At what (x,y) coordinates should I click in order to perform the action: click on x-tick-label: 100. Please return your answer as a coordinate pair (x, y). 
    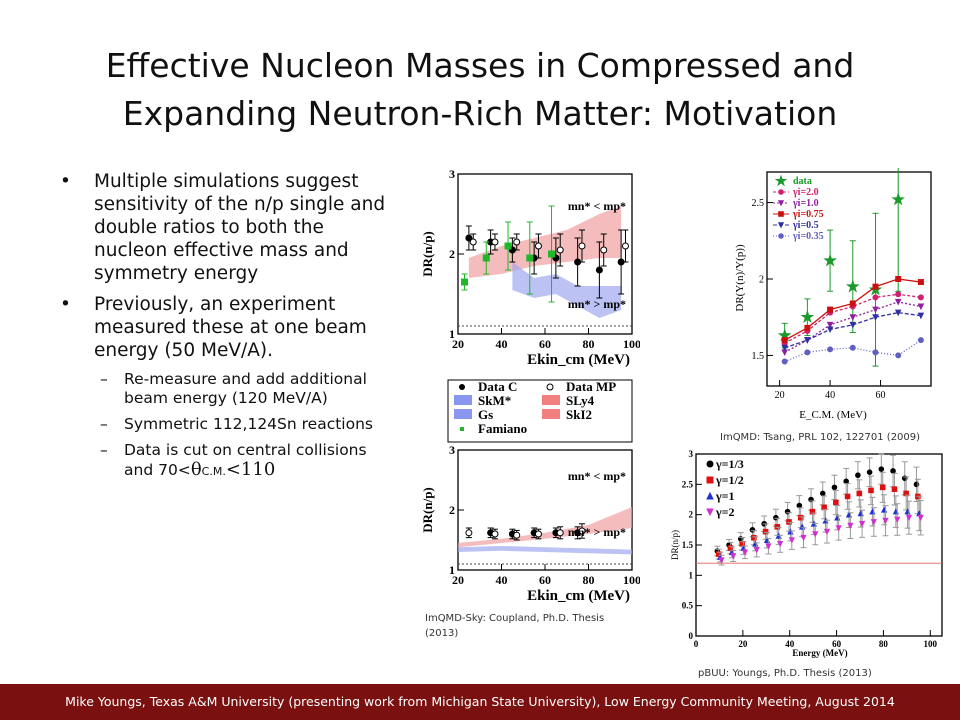
    Looking at the image, I should click on (631, 580).